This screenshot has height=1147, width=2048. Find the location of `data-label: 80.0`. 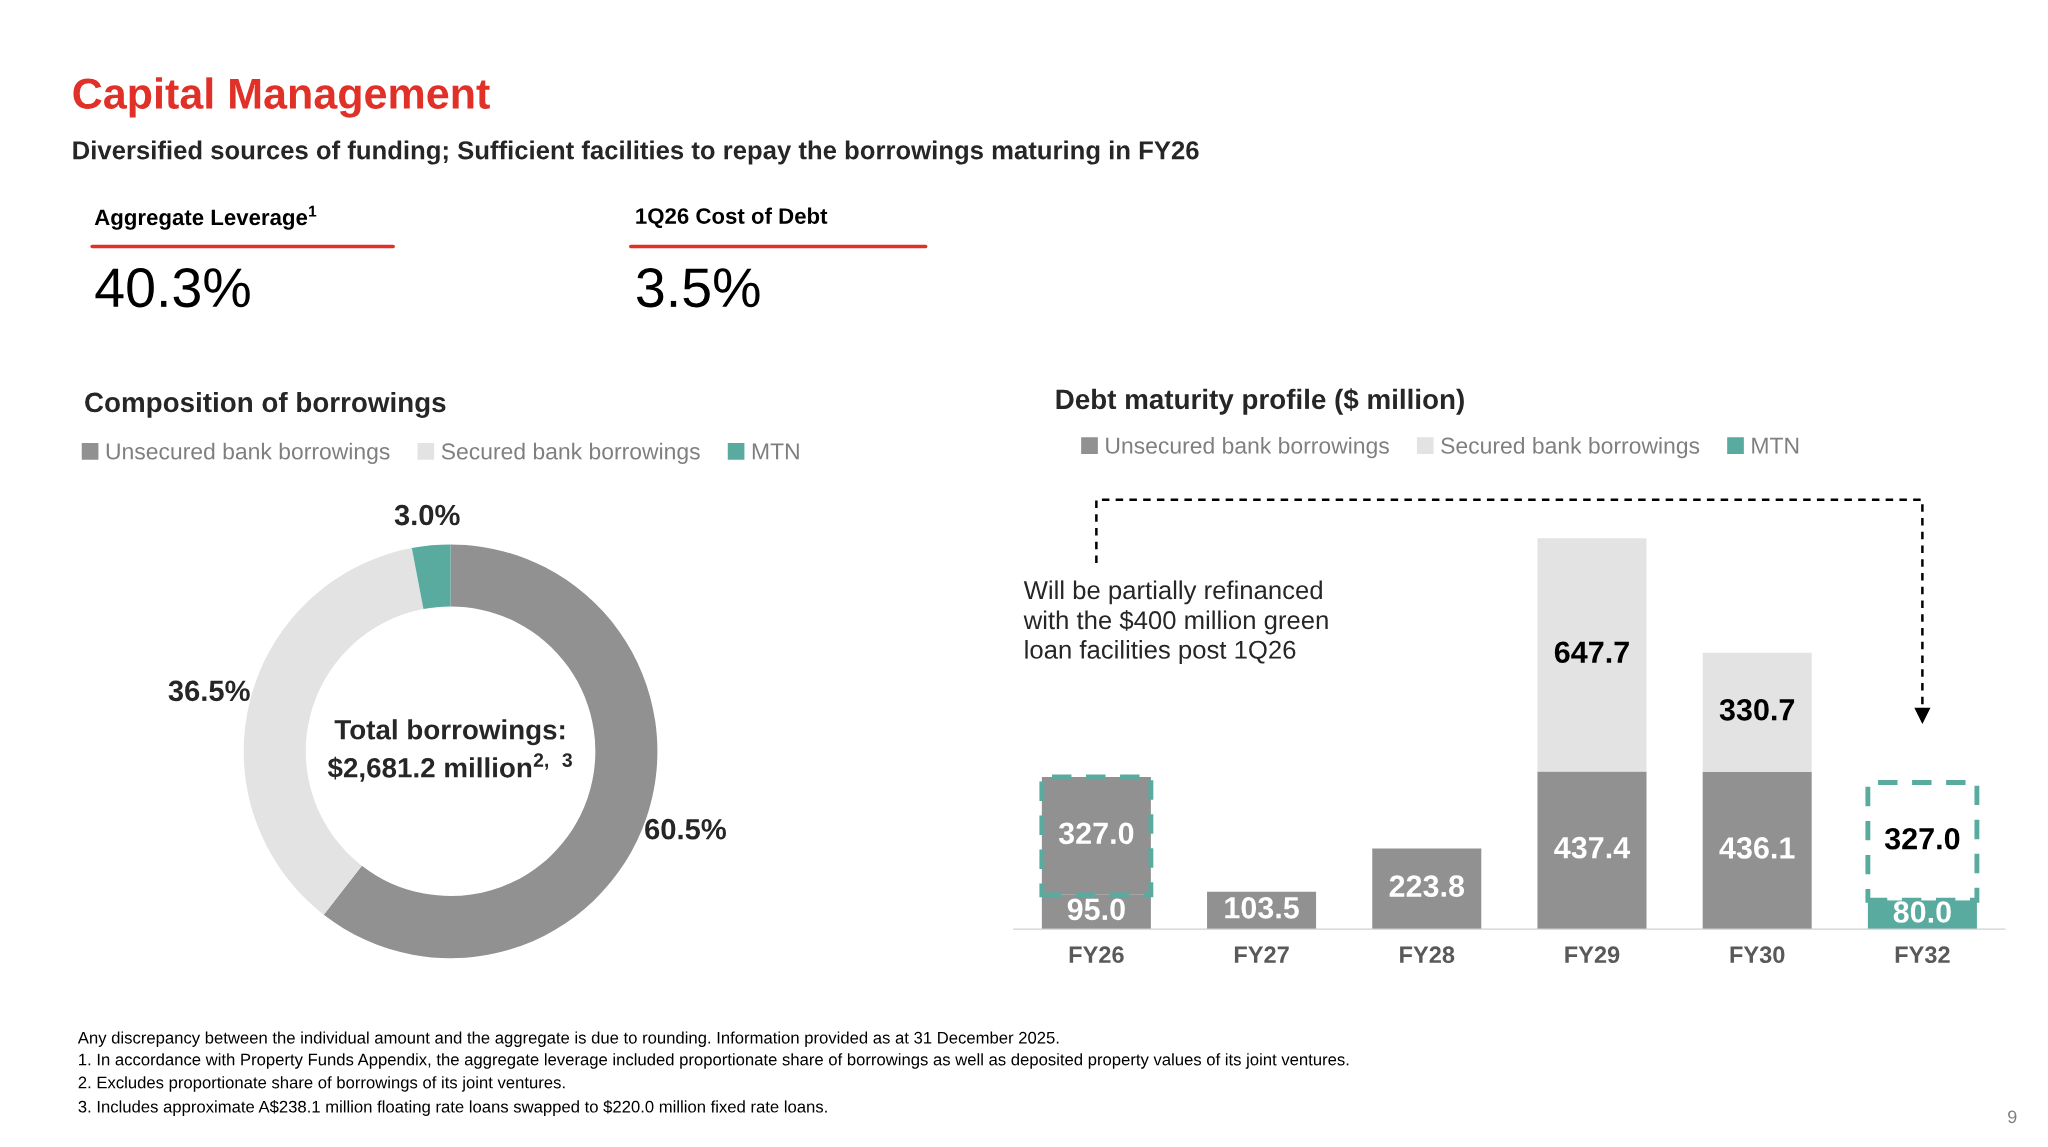

data-label: 80.0 is located at coordinates (1922, 912).